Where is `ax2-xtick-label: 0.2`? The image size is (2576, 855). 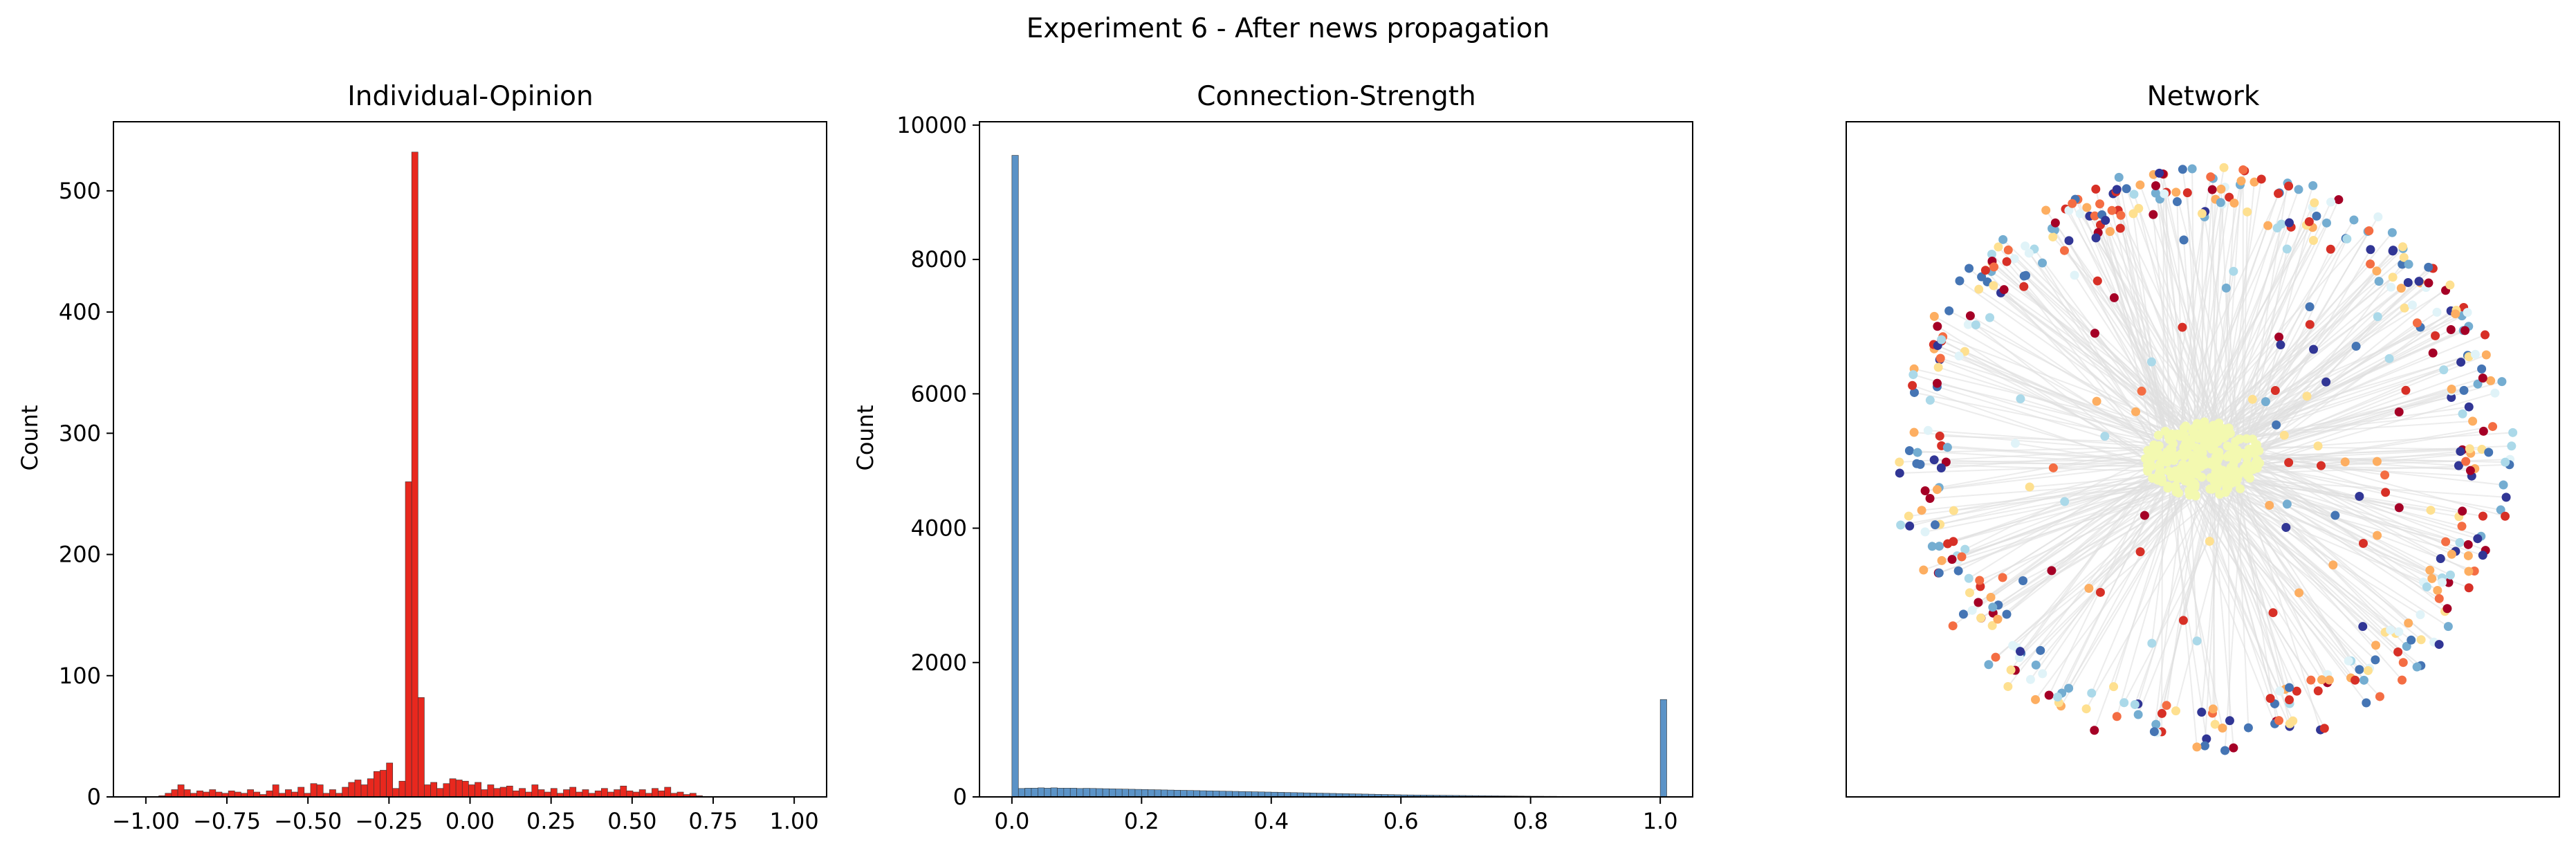 ax2-xtick-label: 0.2 is located at coordinates (1141, 821).